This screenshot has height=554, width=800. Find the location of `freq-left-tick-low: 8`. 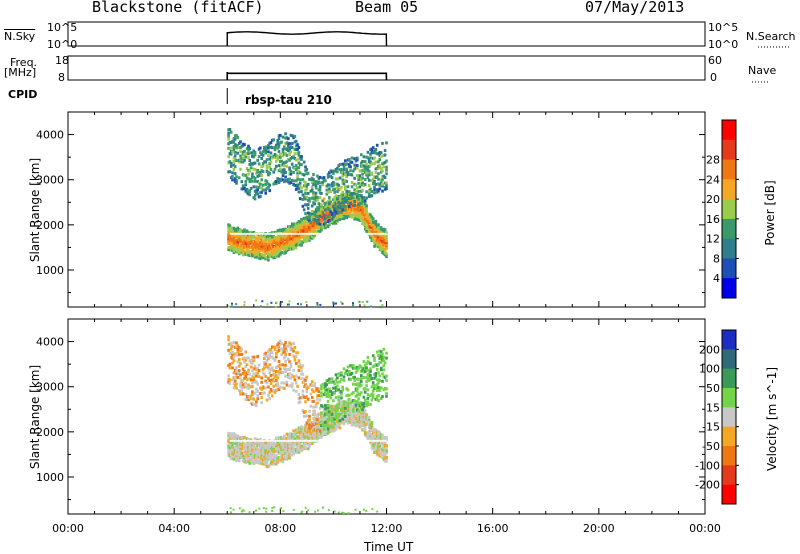

freq-left-tick-low: 8 is located at coordinates (61, 77).